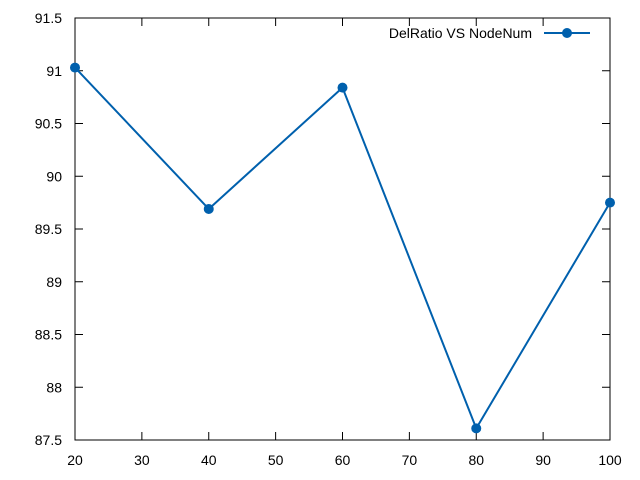 Image resolution: width=640 pixels, height=480 pixels. What do you see at coordinates (460, 33) in the screenshot?
I see `legend-label: DelRatio VS NodeNum` at bounding box center [460, 33].